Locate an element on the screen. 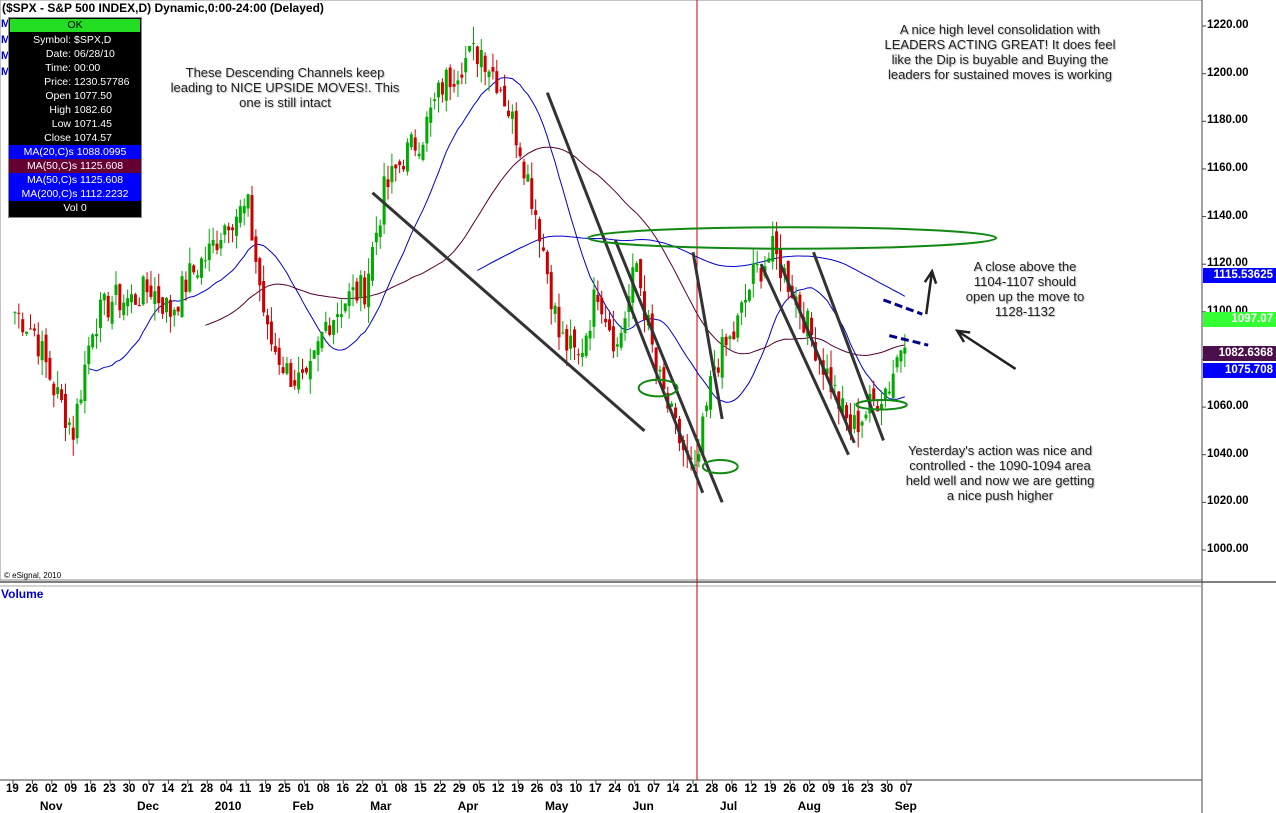 The image size is (1276, 813). x-date-label: 11 is located at coordinates (245, 789).